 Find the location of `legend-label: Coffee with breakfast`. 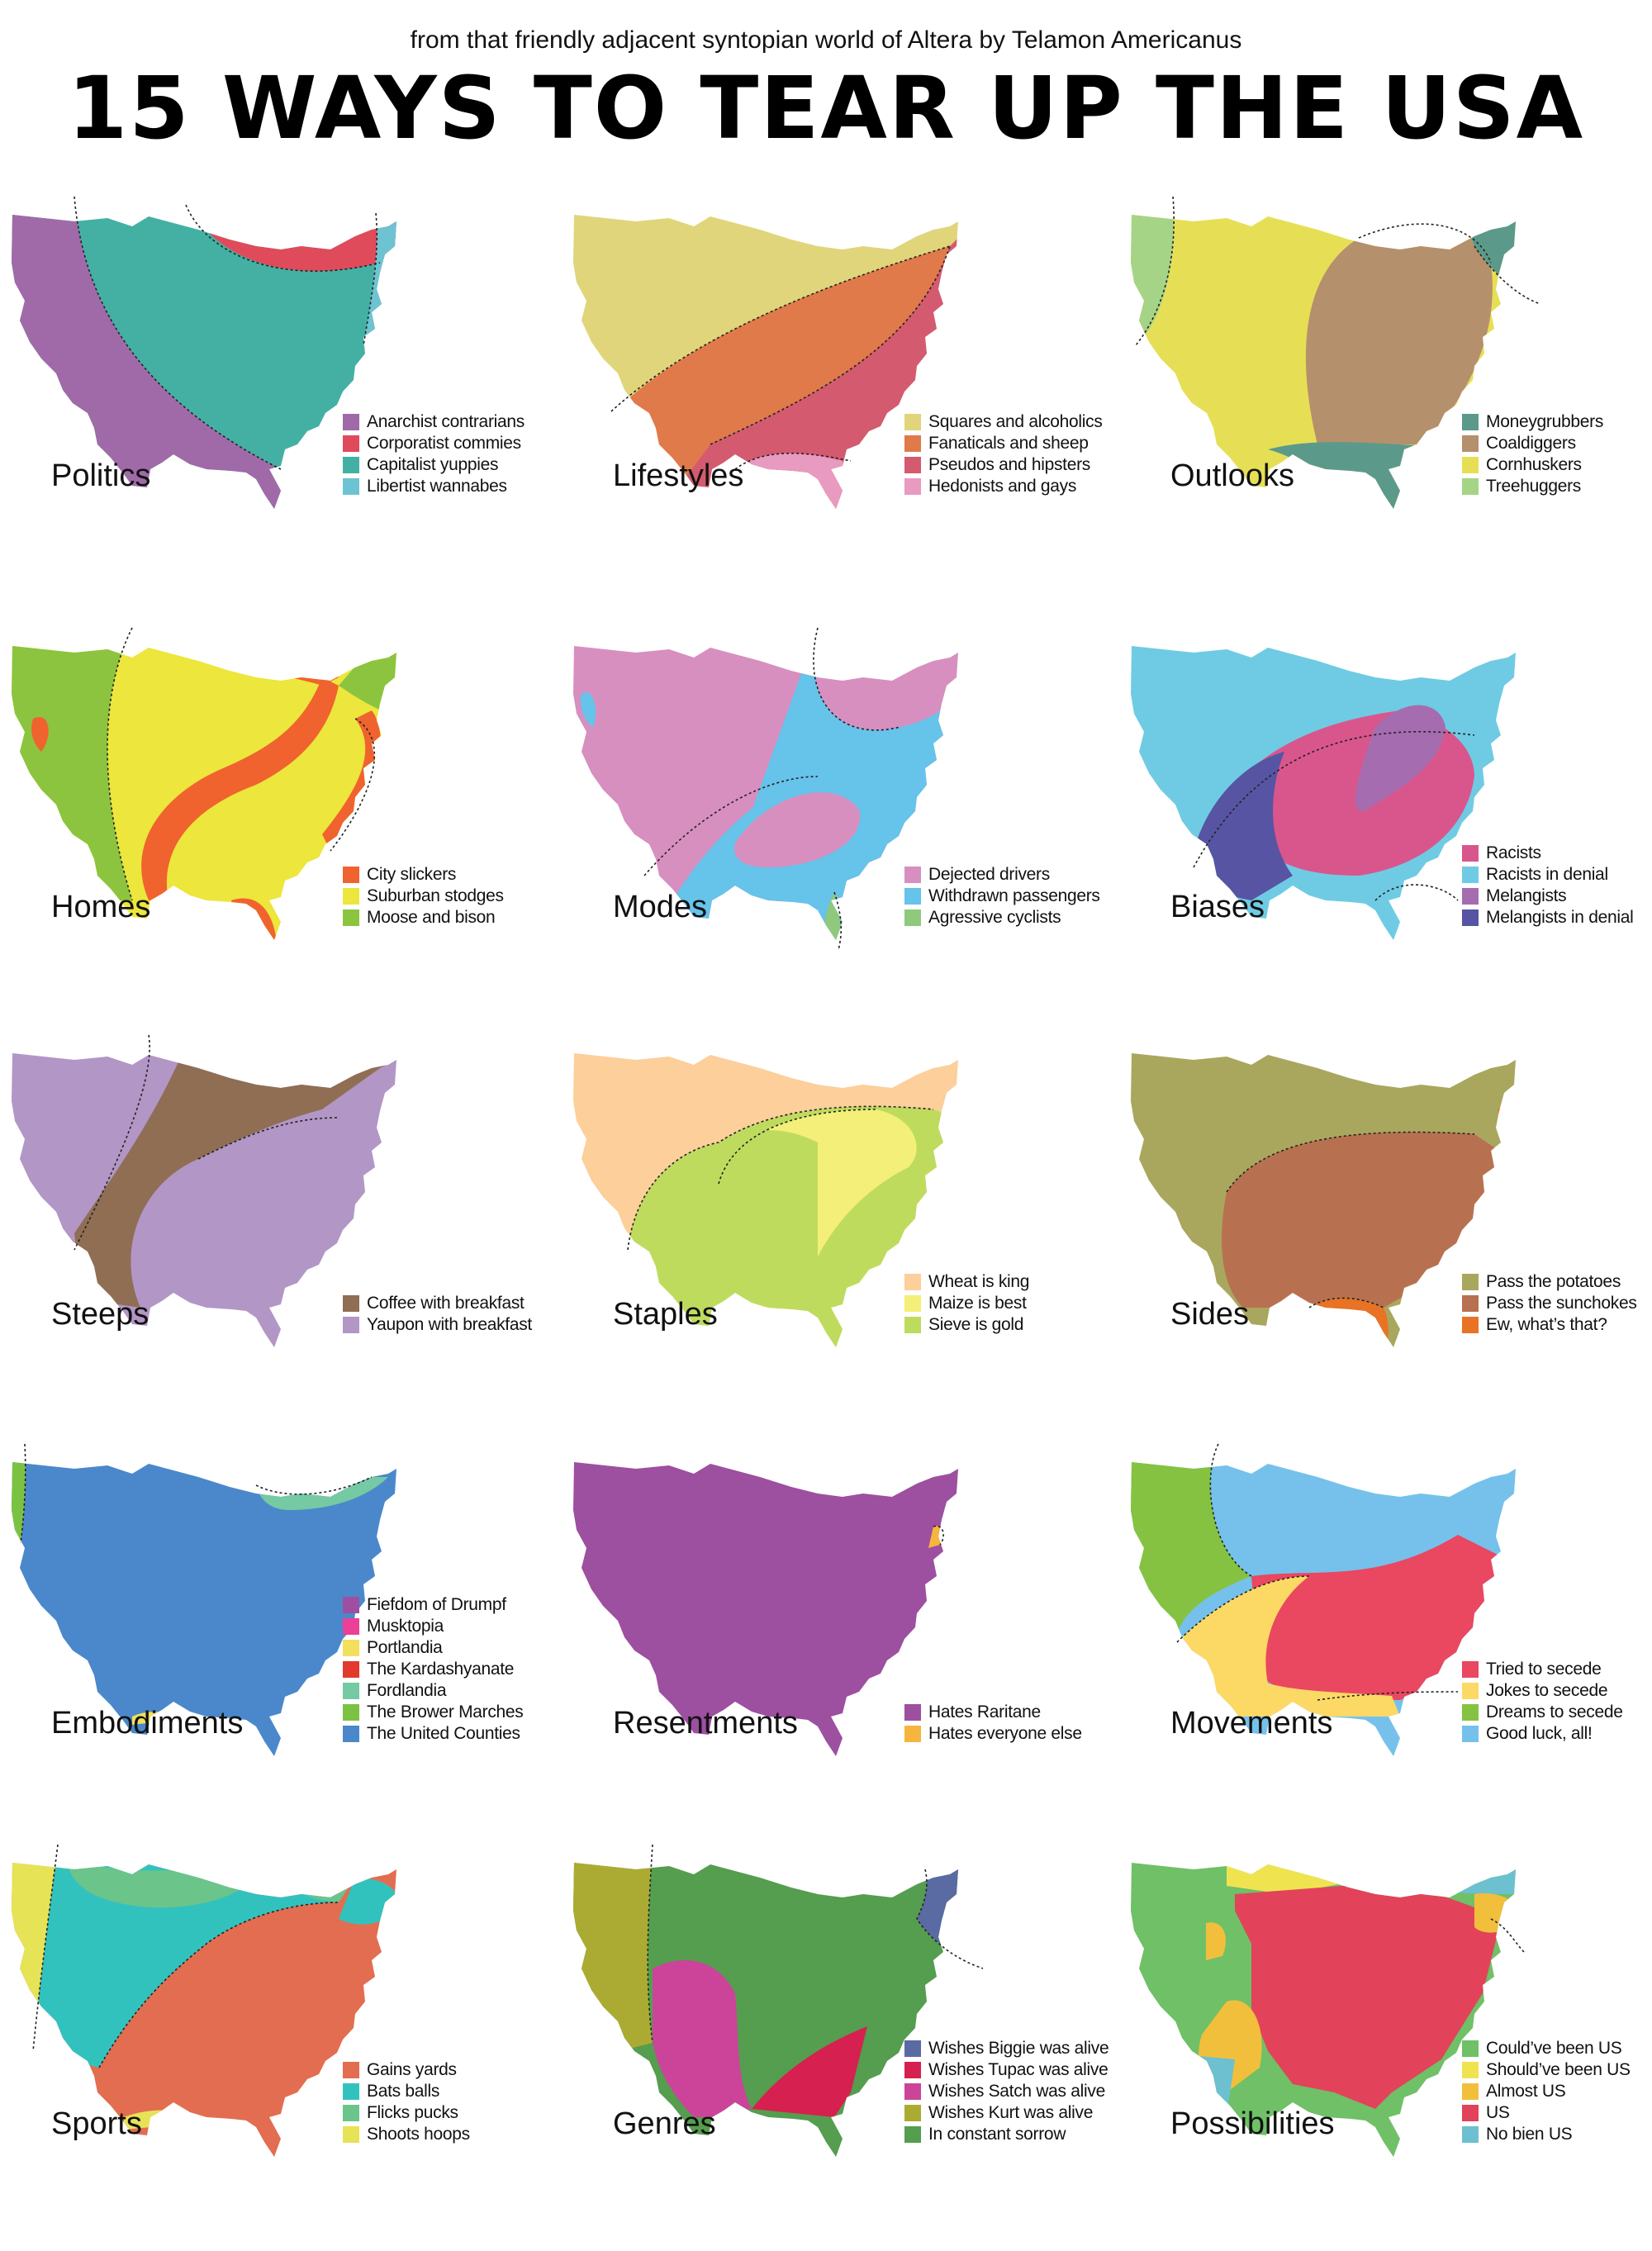

legend-label: Coffee with breakfast is located at coordinates (446, 1303).